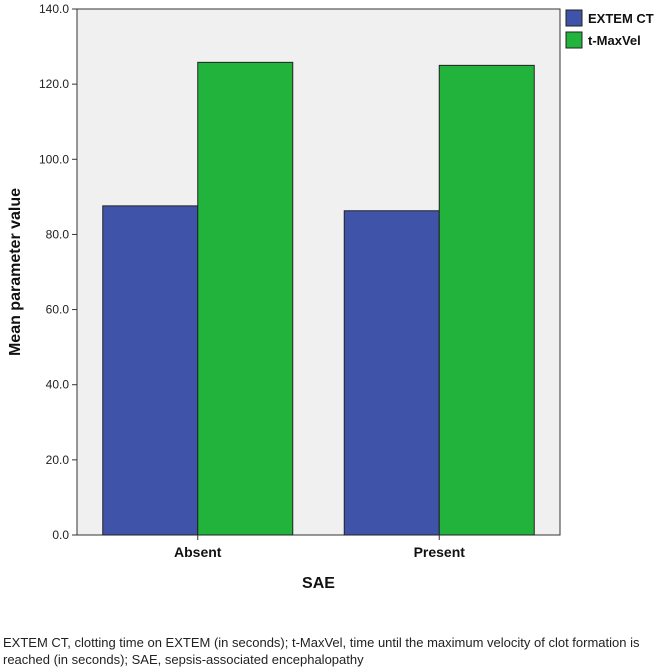  Describe the element at coordinates (609, 29) in the screenshot. I see `legend: EXTEM CT t-MaxVel` at that location.